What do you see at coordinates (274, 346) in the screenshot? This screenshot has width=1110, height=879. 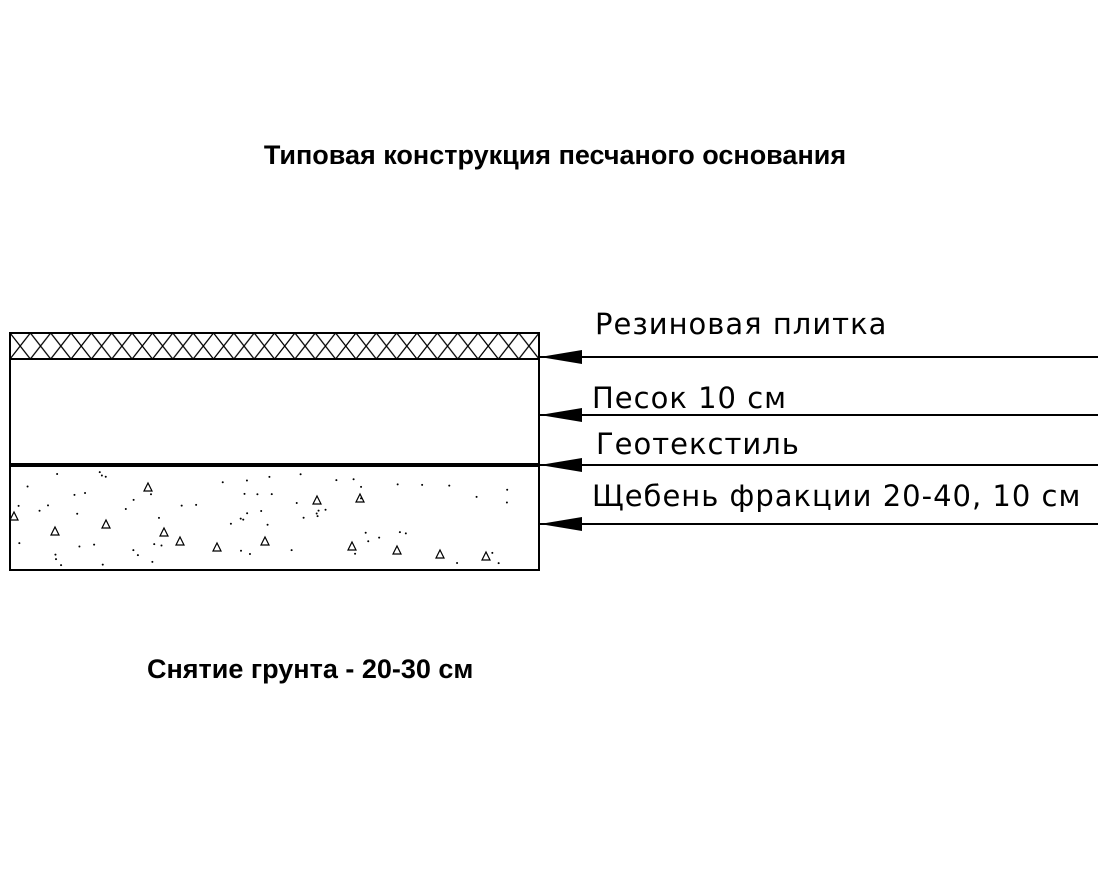 I see `rubber-tile-layer` at bounding box center [274, 346].